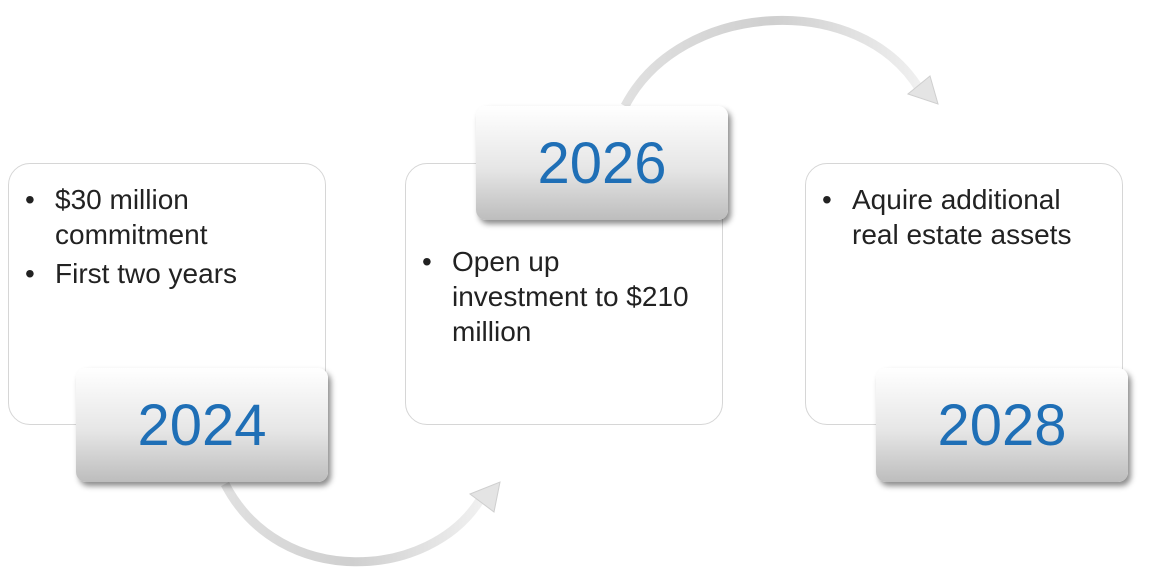 This screenshot has height=568, width=1154. I want to click on bullet-list: $30 million commitment First two years, so click(157, 236).